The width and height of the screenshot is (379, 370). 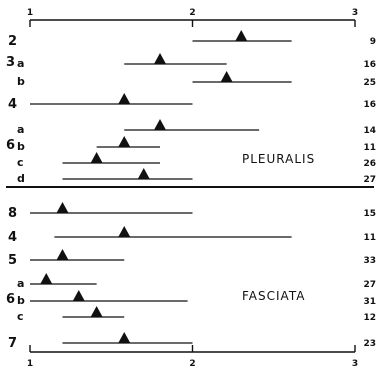 I want to click on row-count: 14, so click(x=369, y=131).